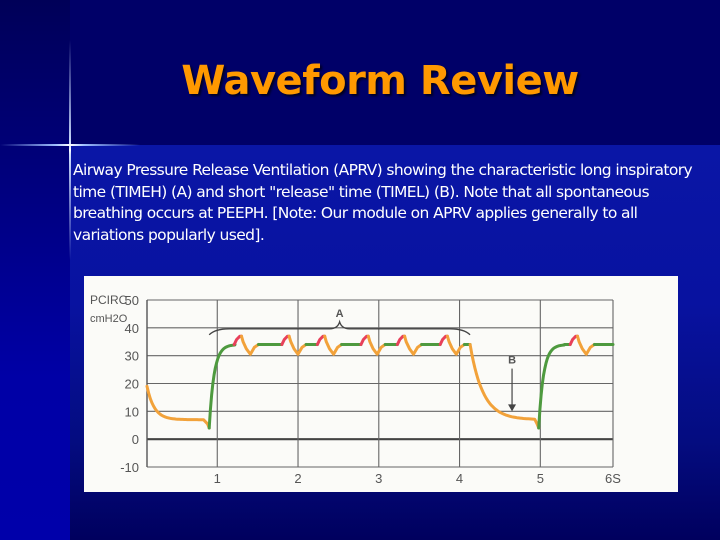 The height and width of the screenshot is (540, 720). I want to click on x-tick-label: 3, so click(378, 478).